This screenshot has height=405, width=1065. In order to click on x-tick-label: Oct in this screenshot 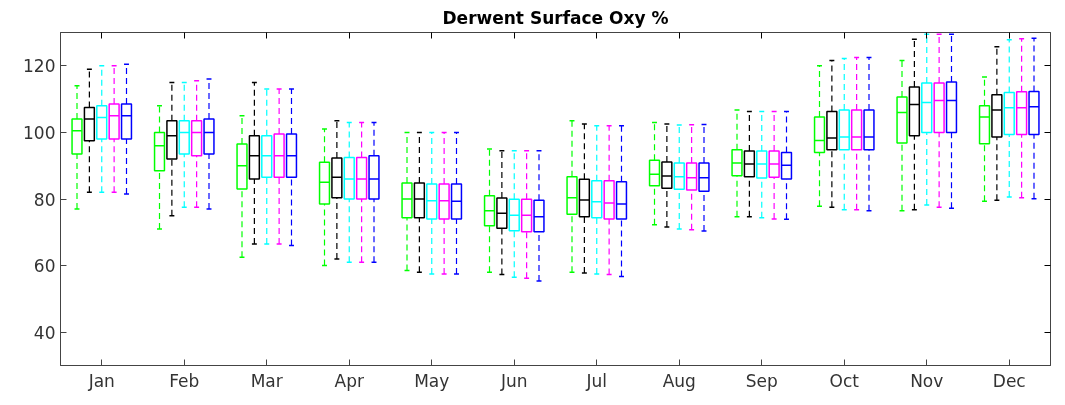, I will do `click(844, 380)`.